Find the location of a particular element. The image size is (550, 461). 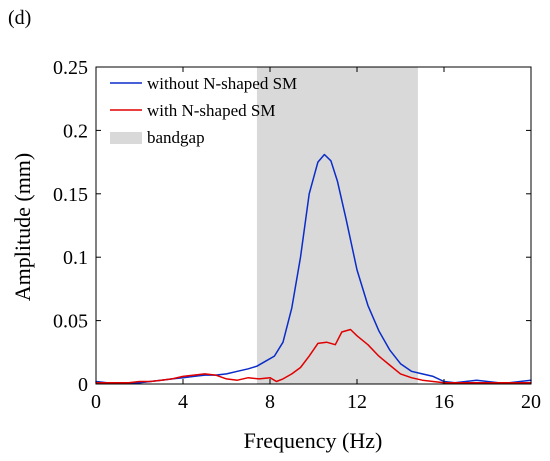

x-tick-label: 12 is located at coordinates (357, 402).